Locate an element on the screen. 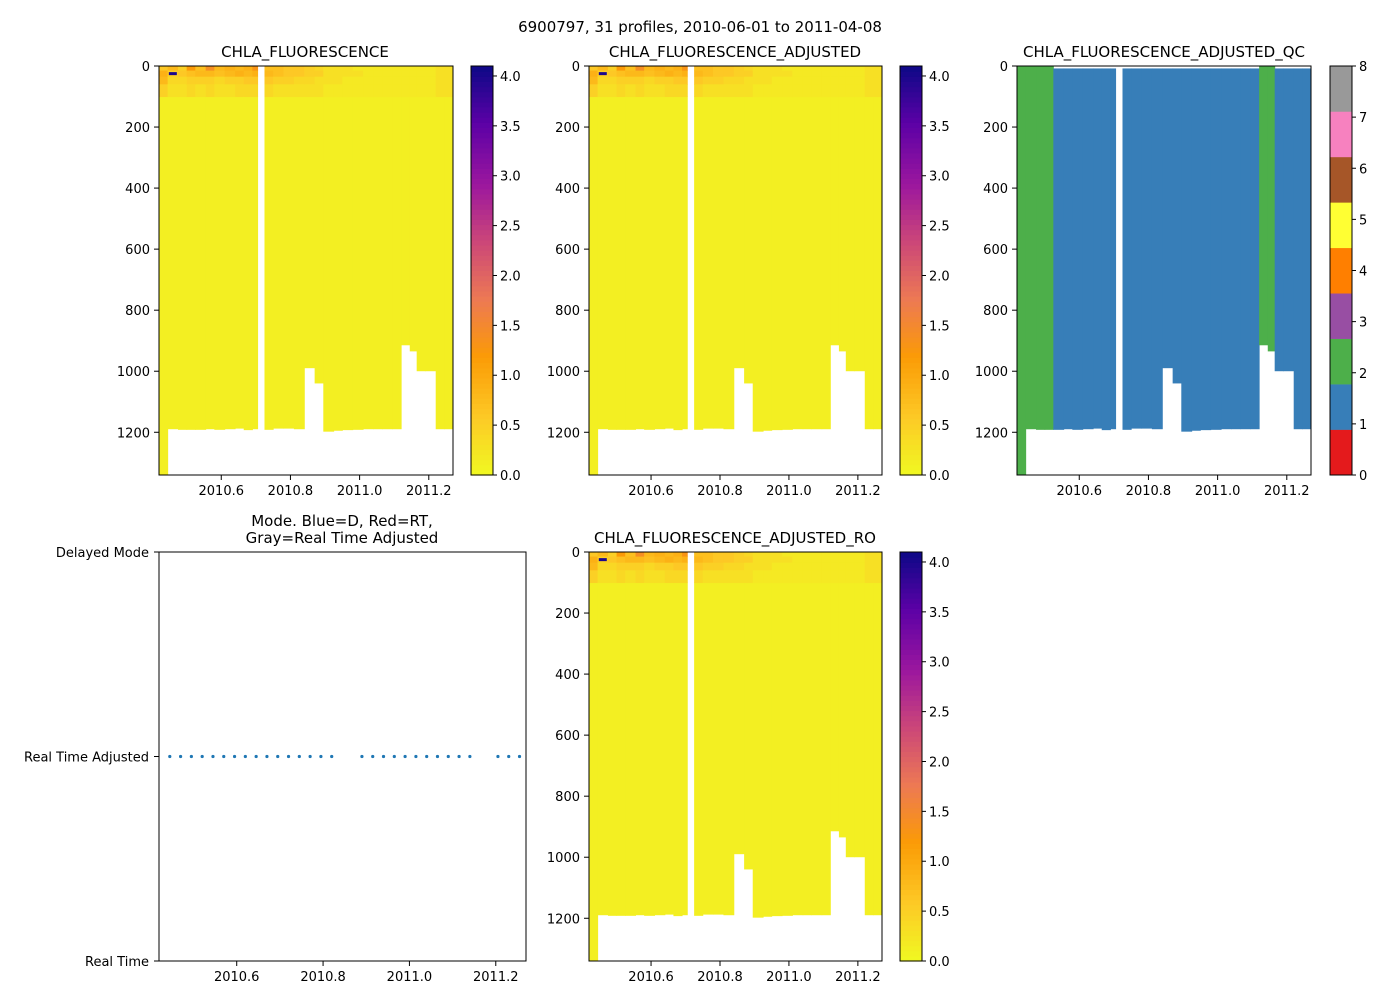 This screenshot has height=1000, width=1400. x-tick-label: 2011.0 is located at coordinates (1218, 491).